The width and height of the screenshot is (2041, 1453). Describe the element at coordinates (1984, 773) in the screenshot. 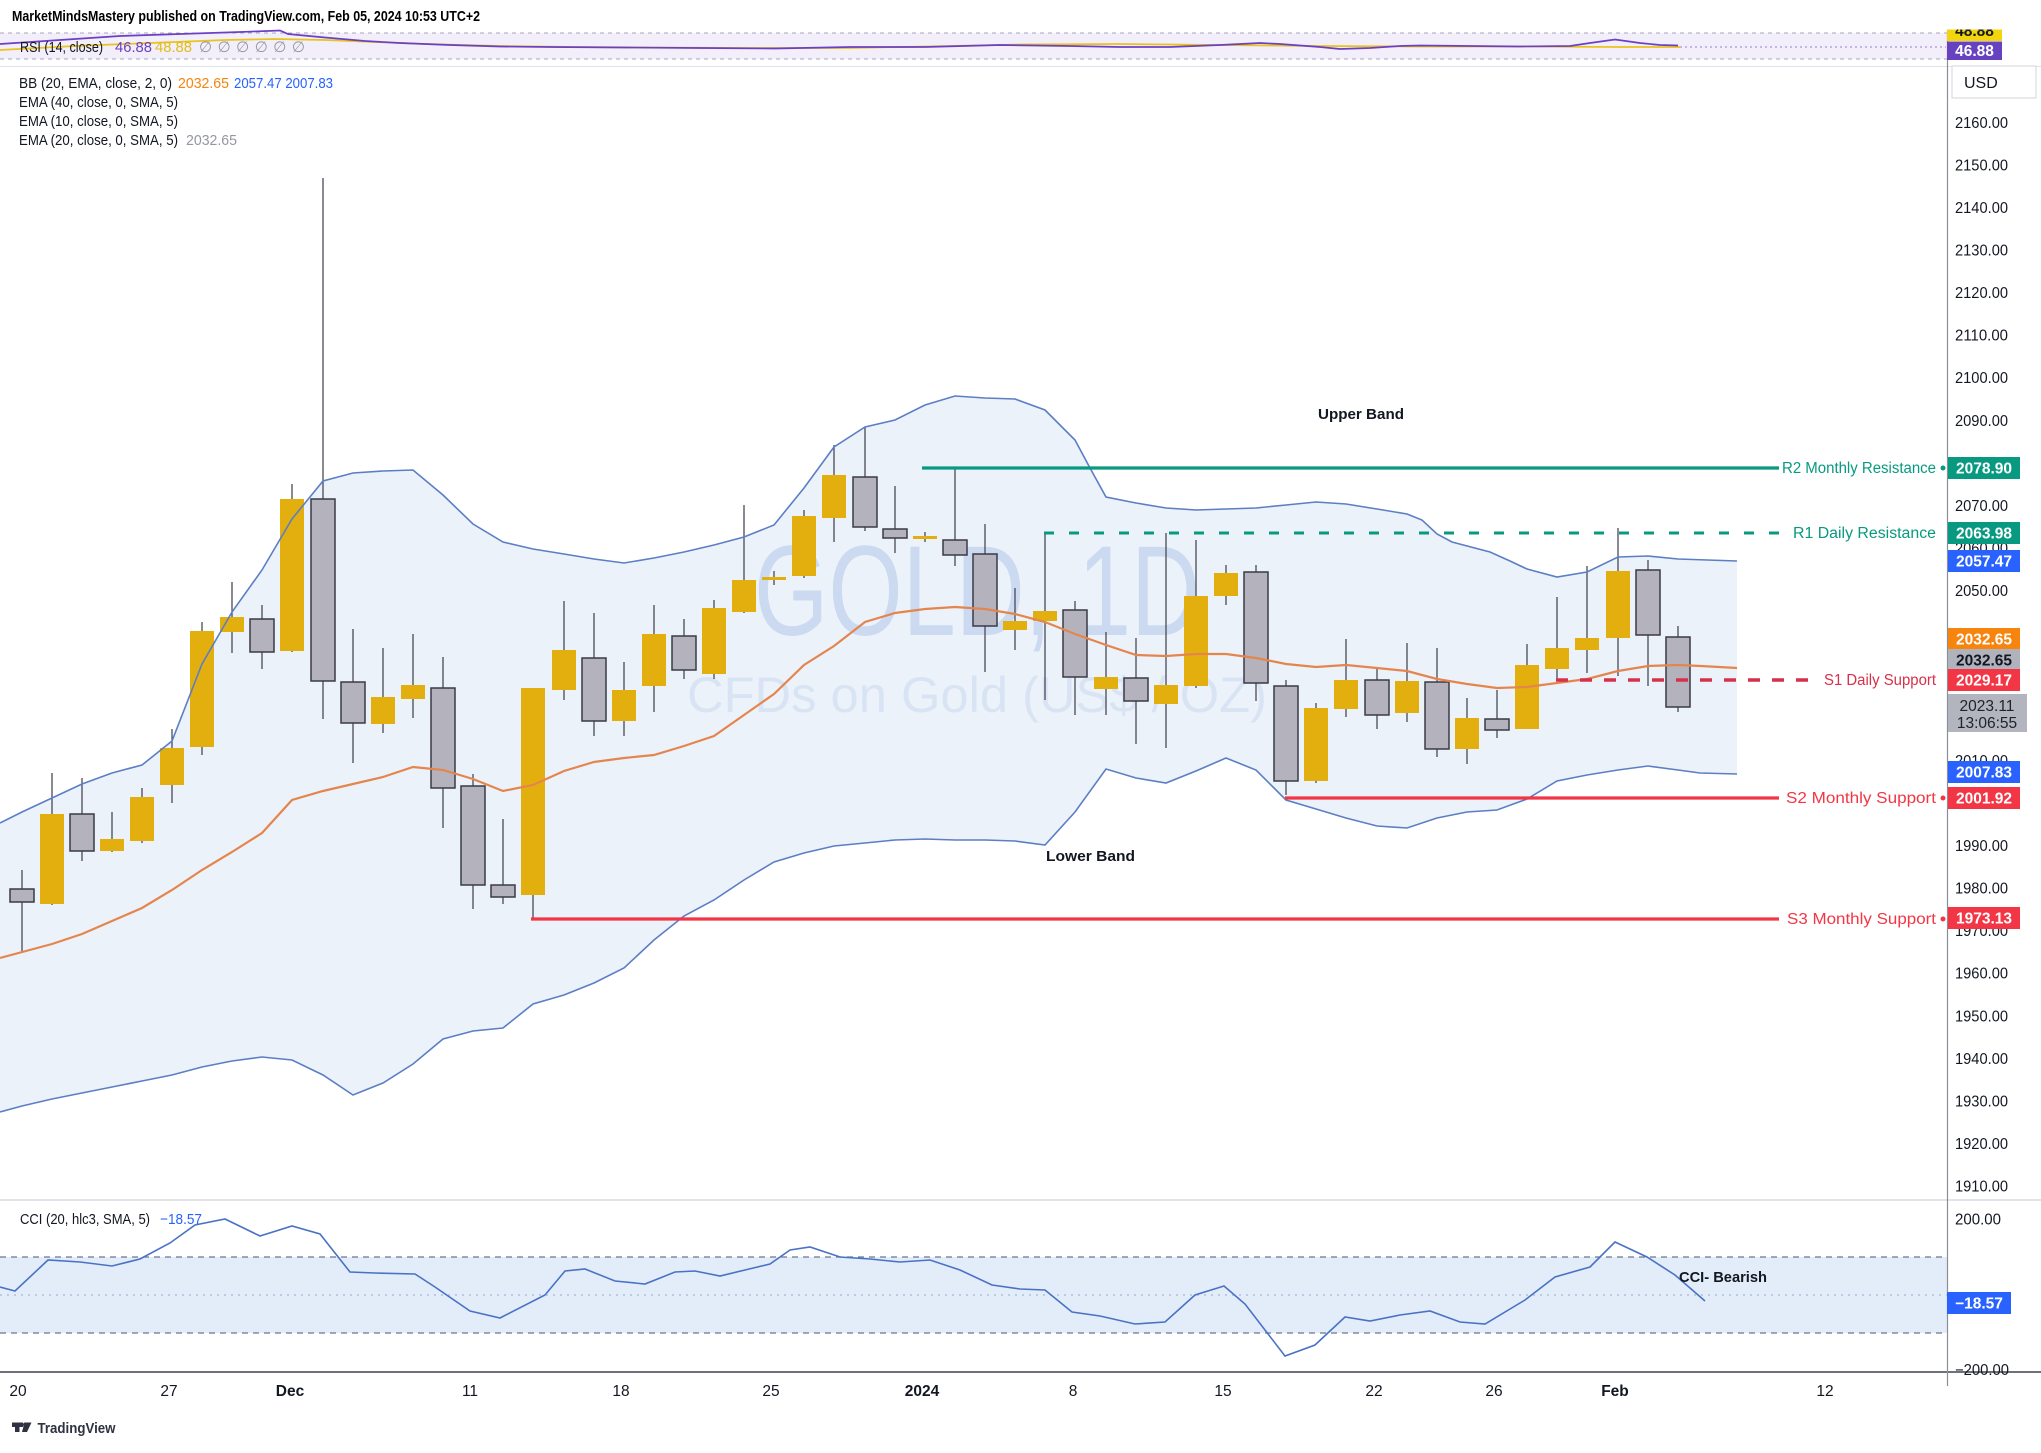

I see `svg-text: 2007.83` at that location.